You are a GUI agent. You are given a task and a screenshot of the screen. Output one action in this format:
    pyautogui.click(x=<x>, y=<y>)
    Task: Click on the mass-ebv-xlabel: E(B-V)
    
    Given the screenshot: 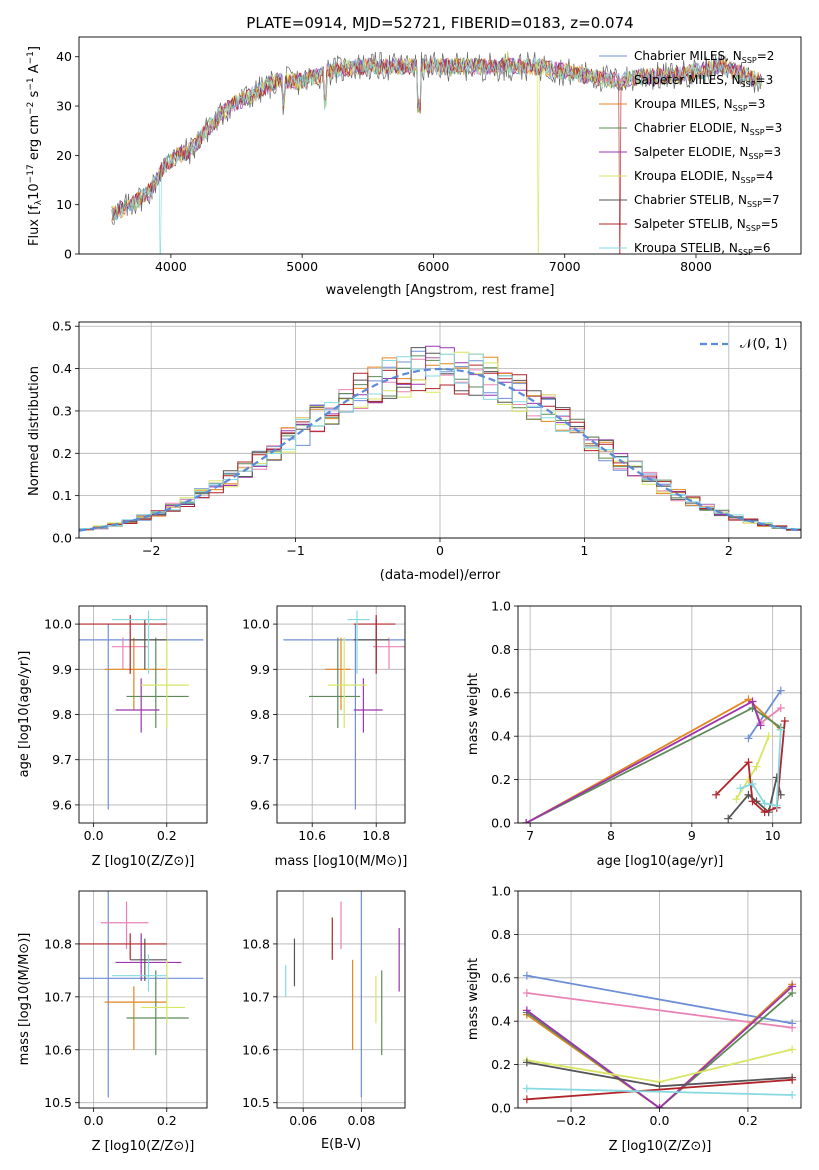 What is the action you would take?
    pyautogui.click(x=341, y=1144)
    